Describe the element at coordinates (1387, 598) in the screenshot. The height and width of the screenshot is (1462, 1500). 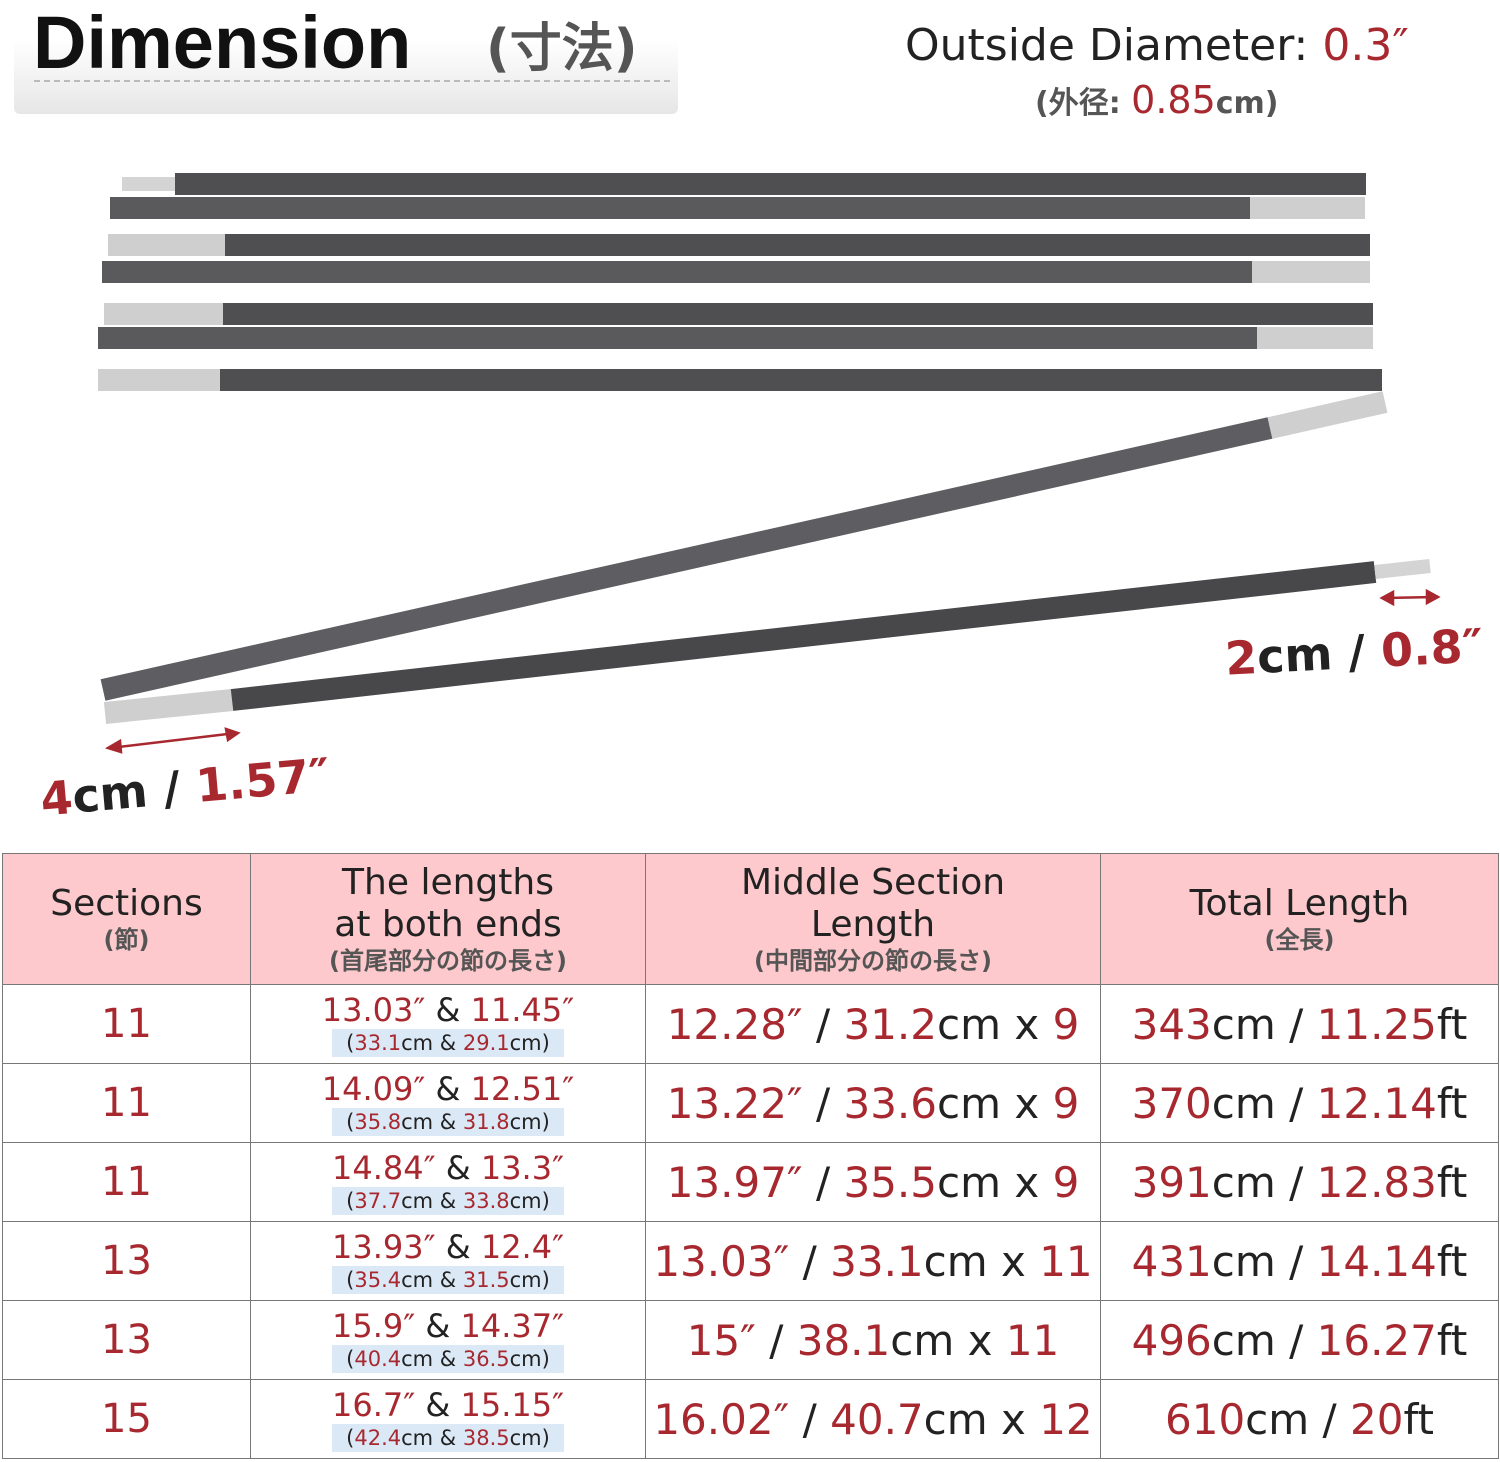
I see `arrow-head` at that location.